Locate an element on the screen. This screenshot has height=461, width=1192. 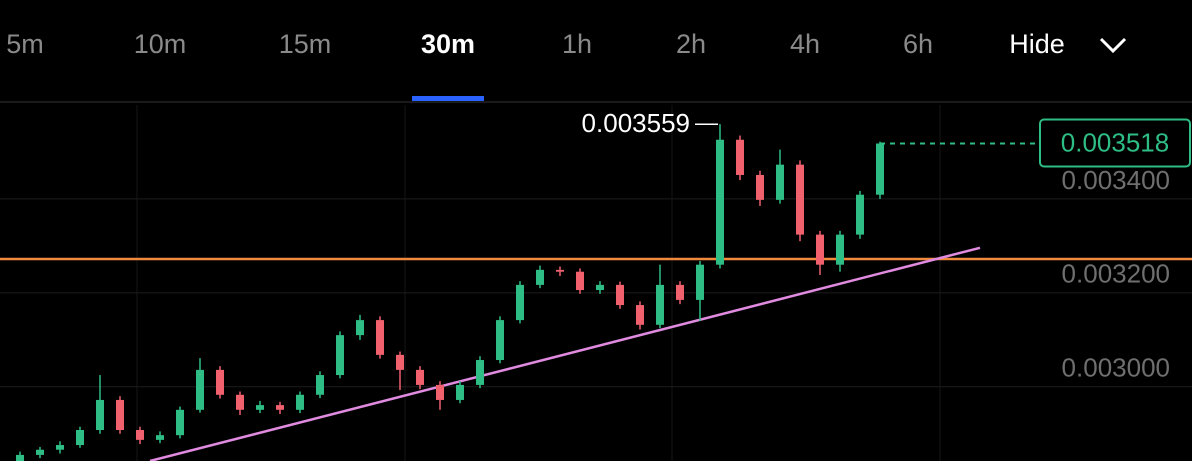
last-price-label: 0.003518 is located at coordinates (1115, 142).